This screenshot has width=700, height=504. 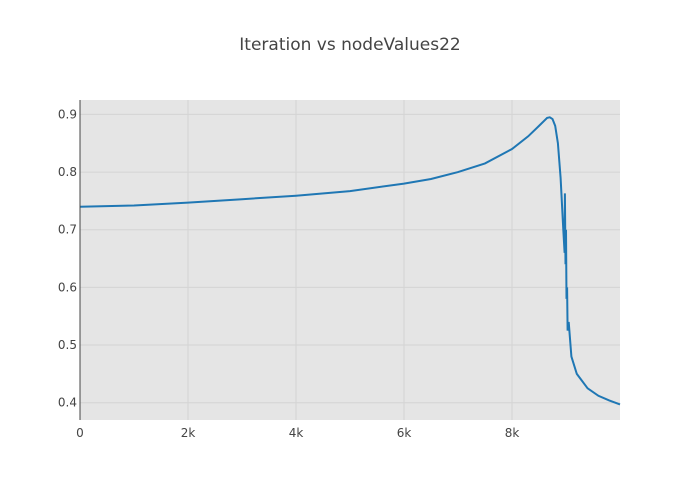 What do you see at coordinates (67, 114) in the screenshot?
I see `y-tick-label: 0.9` at bounding box center [67, 114].